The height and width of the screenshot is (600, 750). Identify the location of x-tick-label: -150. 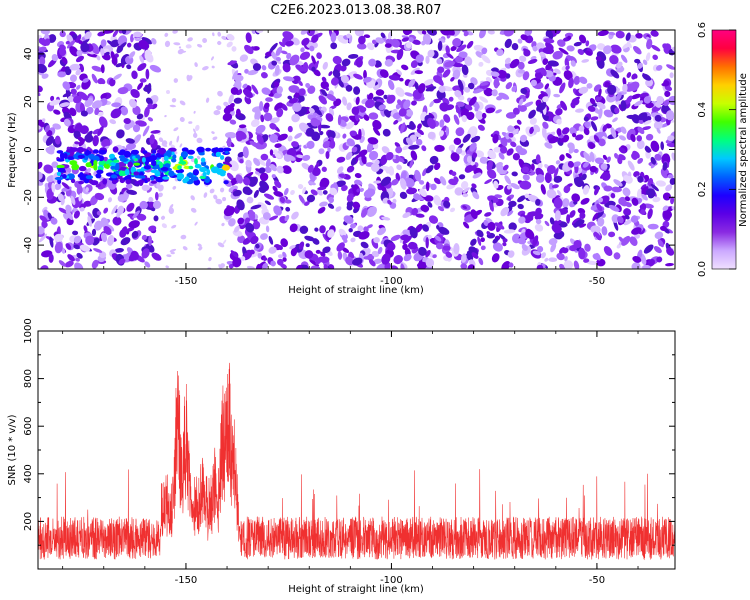
(186, 580).